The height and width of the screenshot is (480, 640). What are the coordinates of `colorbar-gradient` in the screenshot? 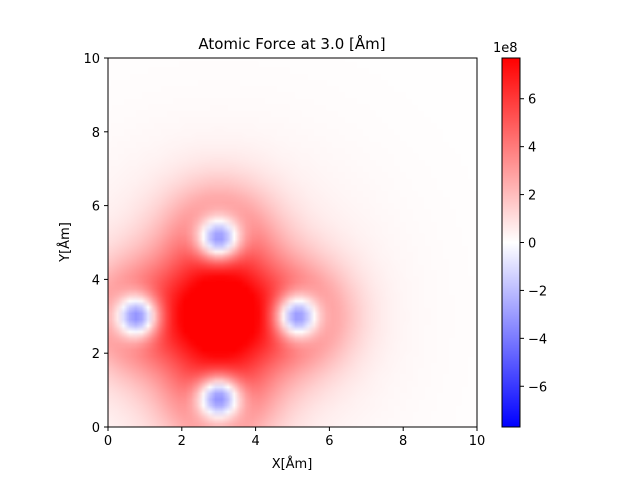 It's located at (511, 242).